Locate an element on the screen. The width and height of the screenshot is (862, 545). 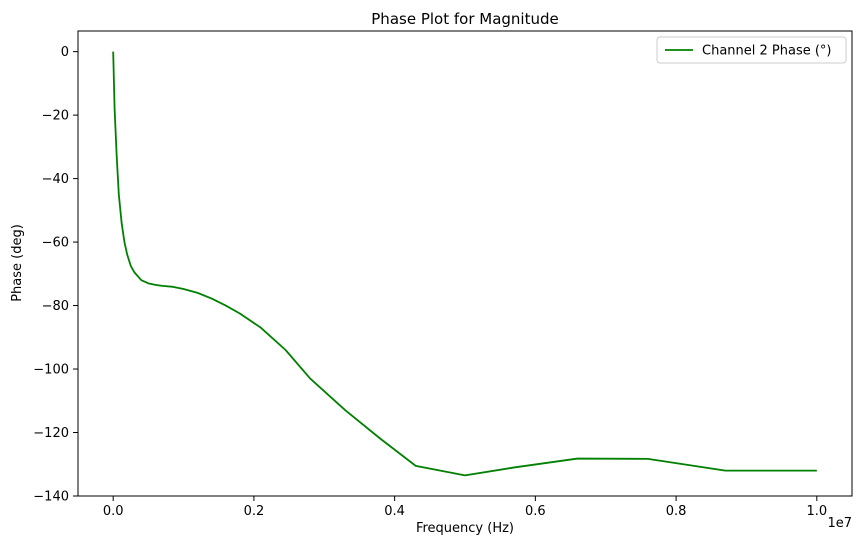
x-axis-offset-label: 1e7 is located at coordinates (839, 523).